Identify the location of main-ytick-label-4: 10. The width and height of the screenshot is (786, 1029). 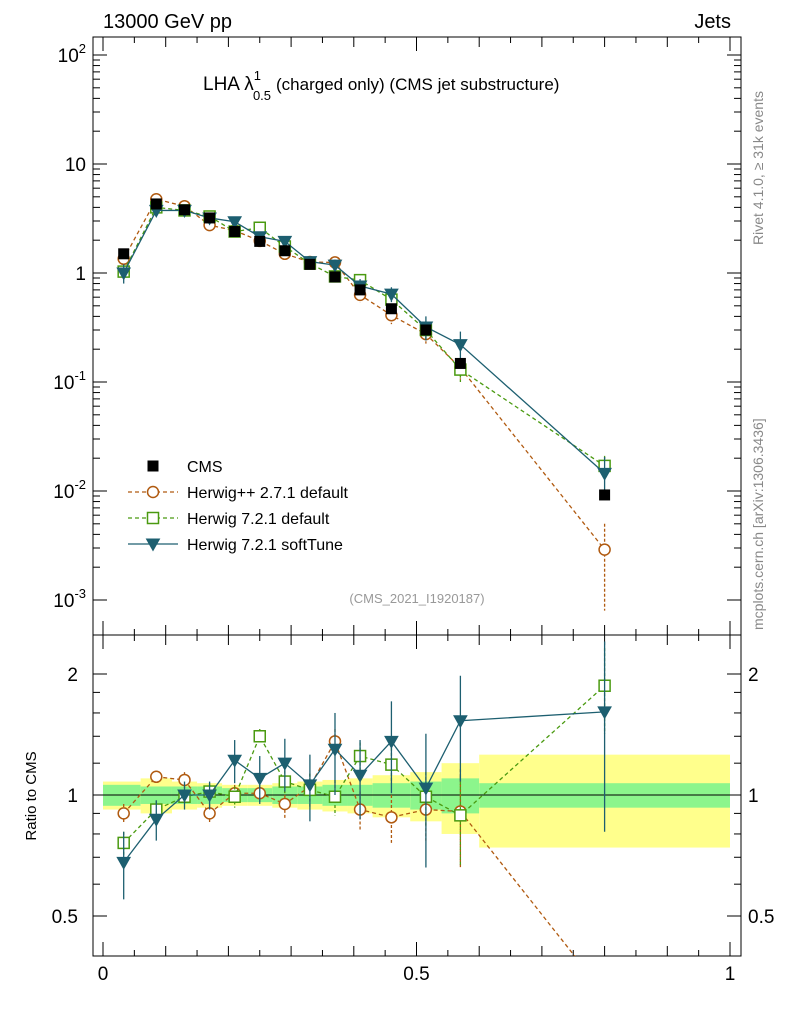
(75, 165).